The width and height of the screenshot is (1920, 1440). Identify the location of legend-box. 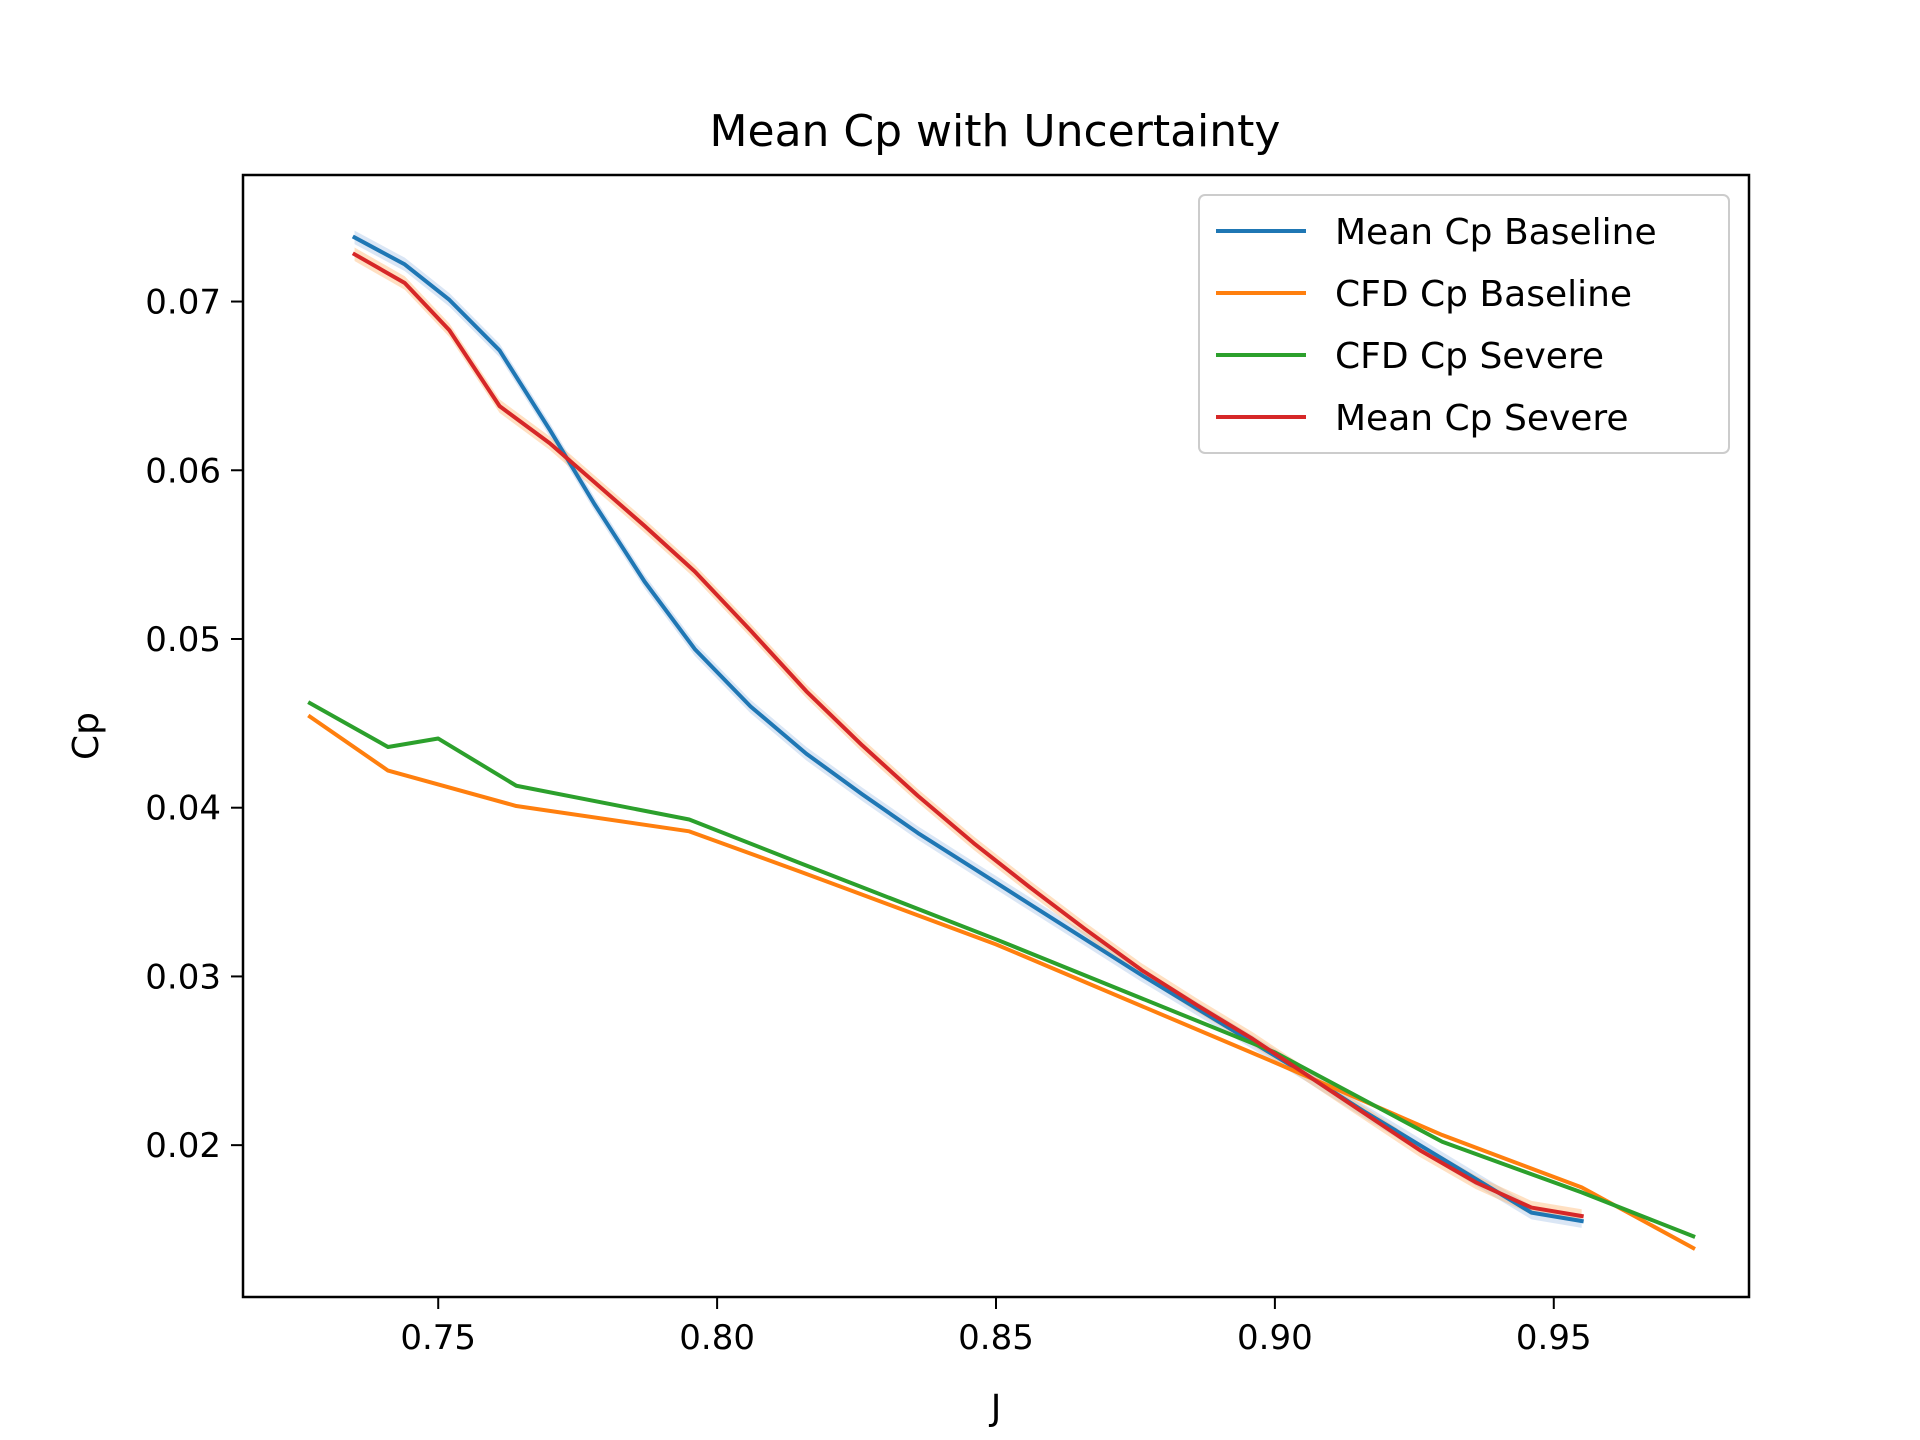
(1464, 324).